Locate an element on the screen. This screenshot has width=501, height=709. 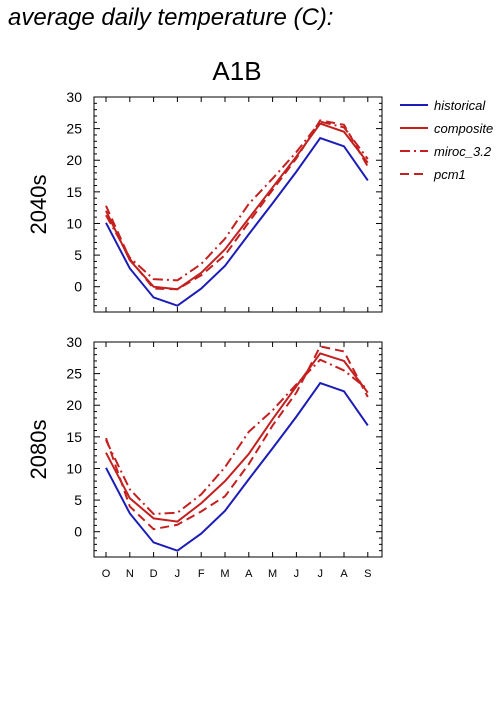
y-axis-label: 2080s is located at coordinates (38, 450).